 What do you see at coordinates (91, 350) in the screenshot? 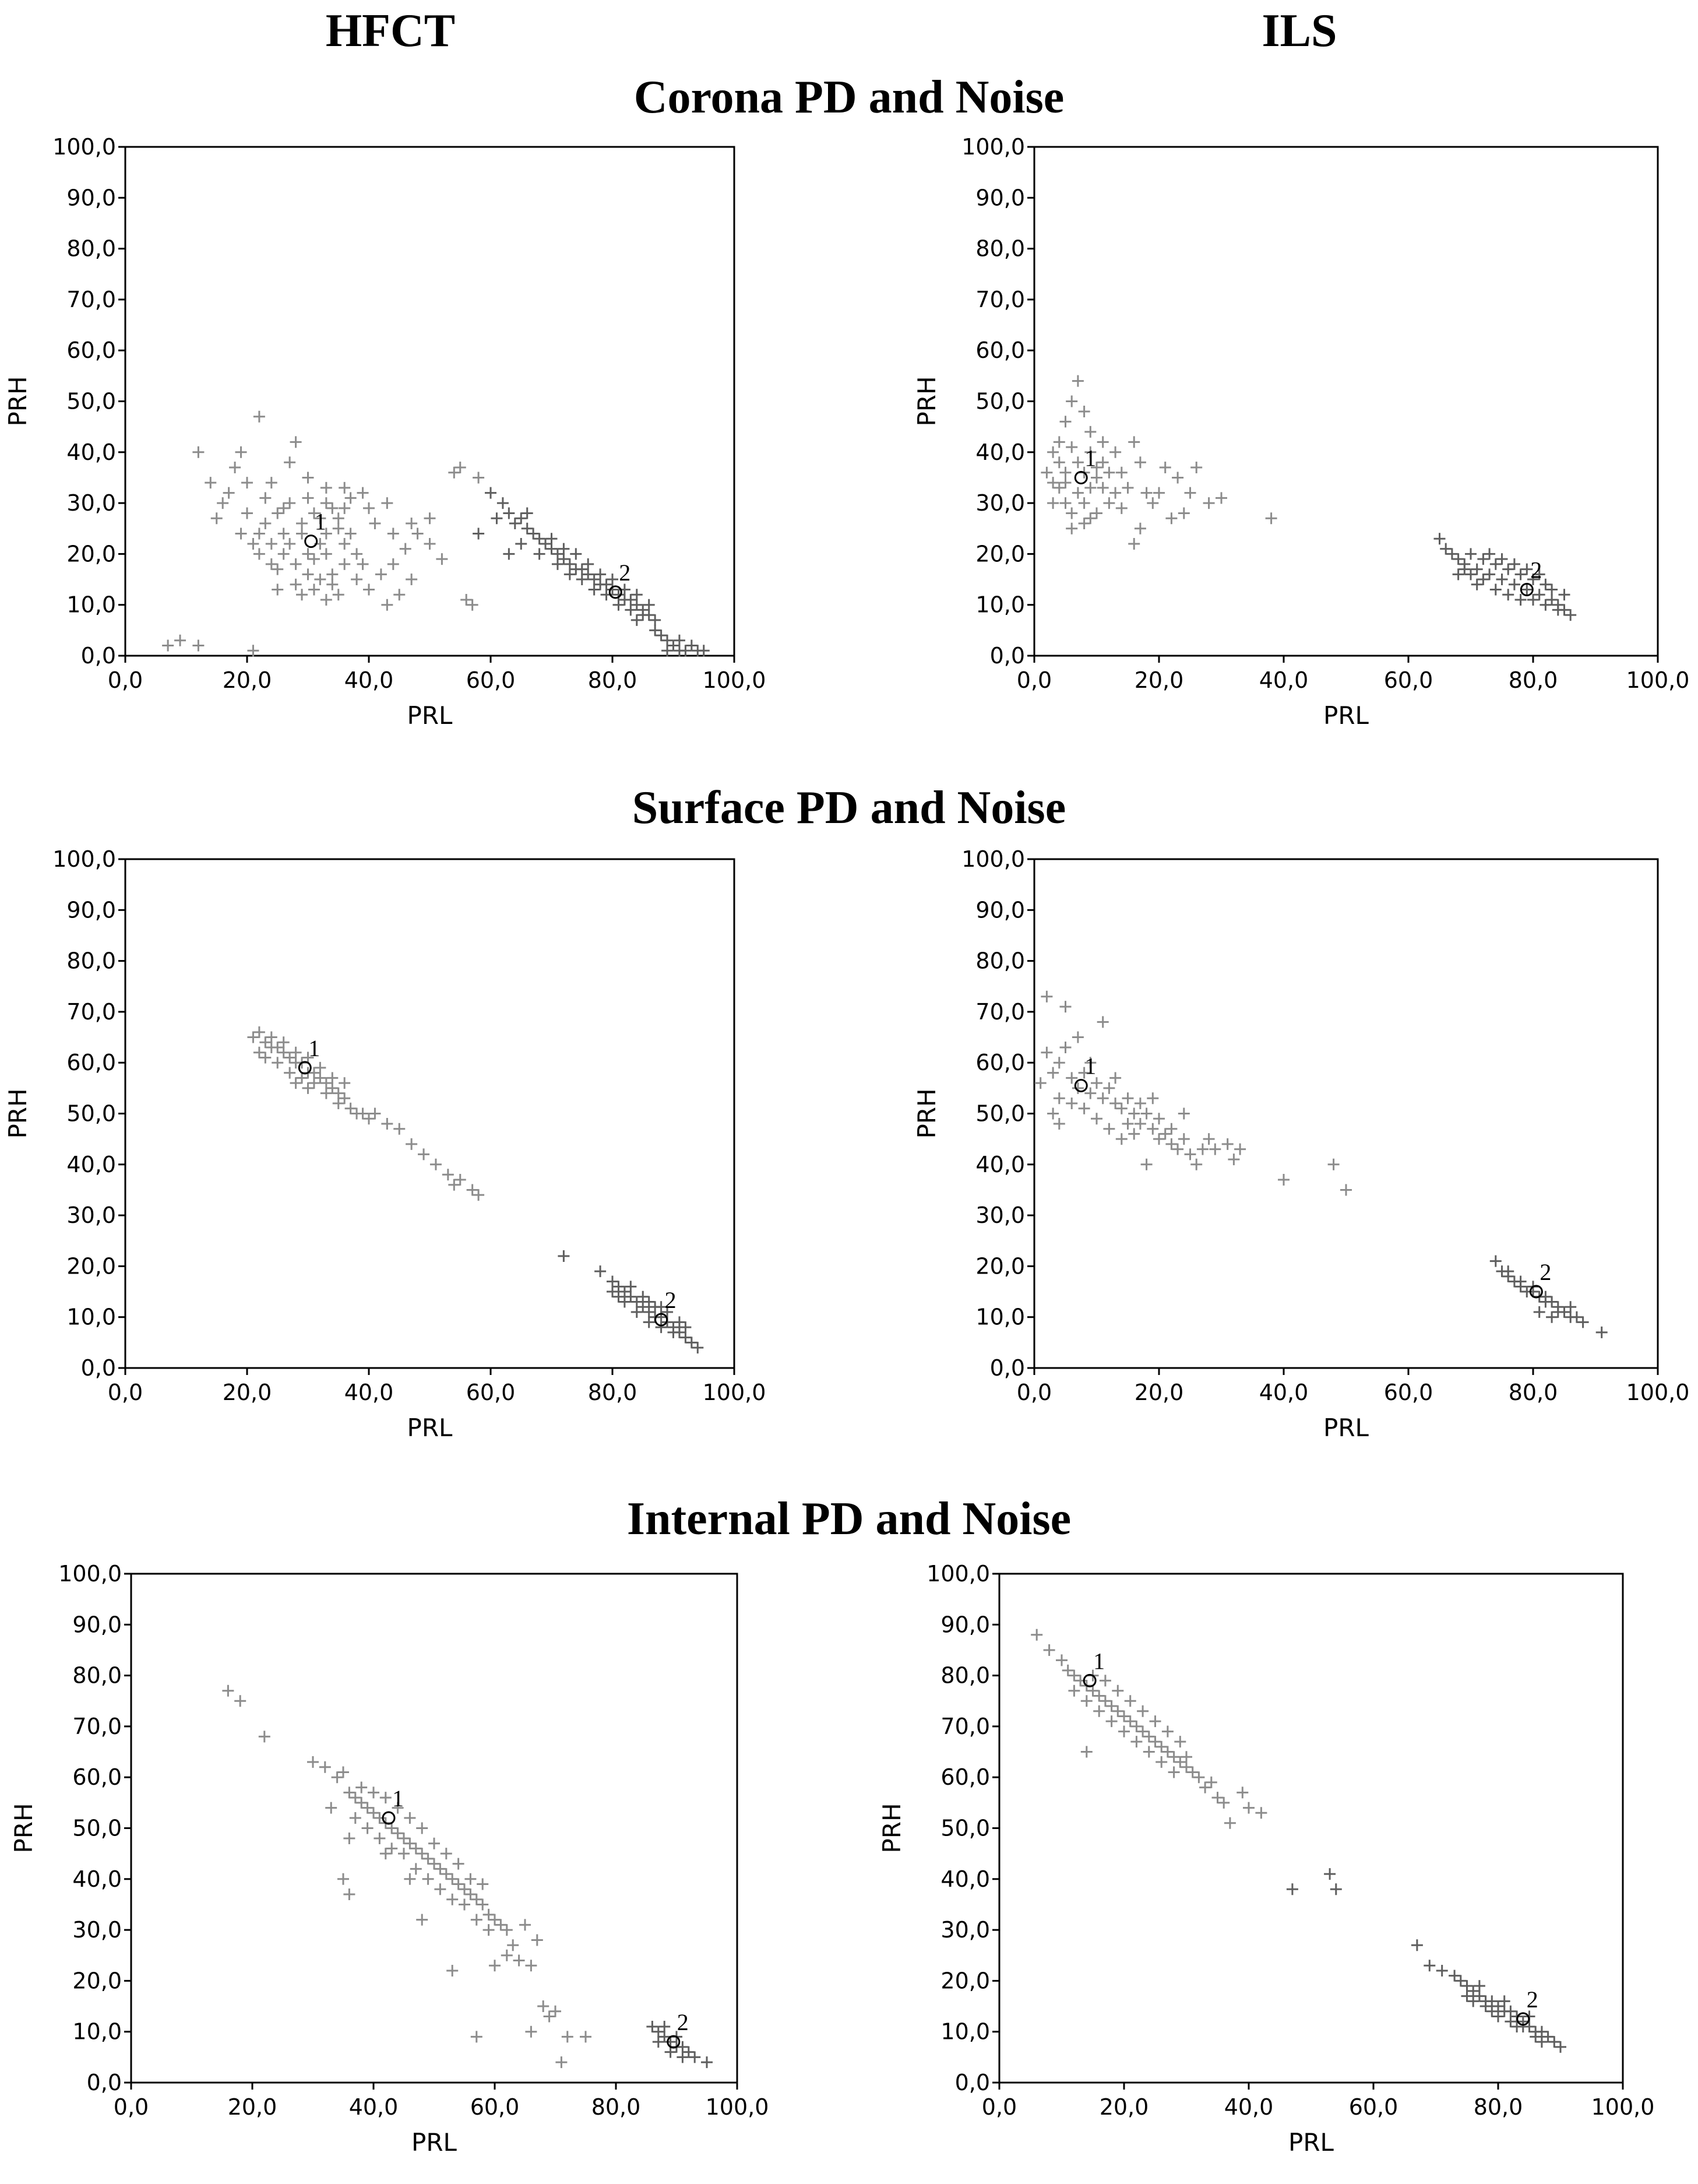
I see `y-tick-label: 60,0` at bounding box center [91, 350].